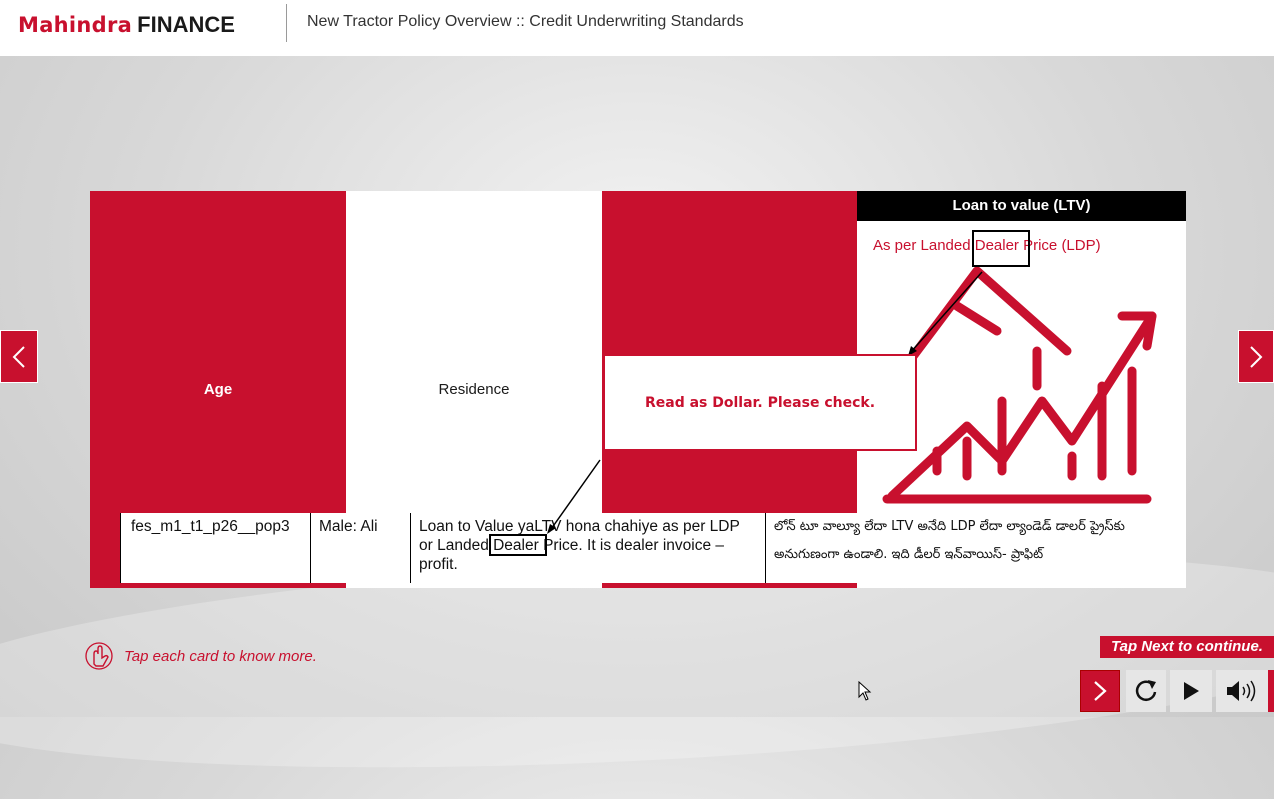 The image size is (1274, 799). What do you see at coordinates (1019, 385) in the screenshot?
I see `house-growth-icon` at bounding box center [1019, 385].